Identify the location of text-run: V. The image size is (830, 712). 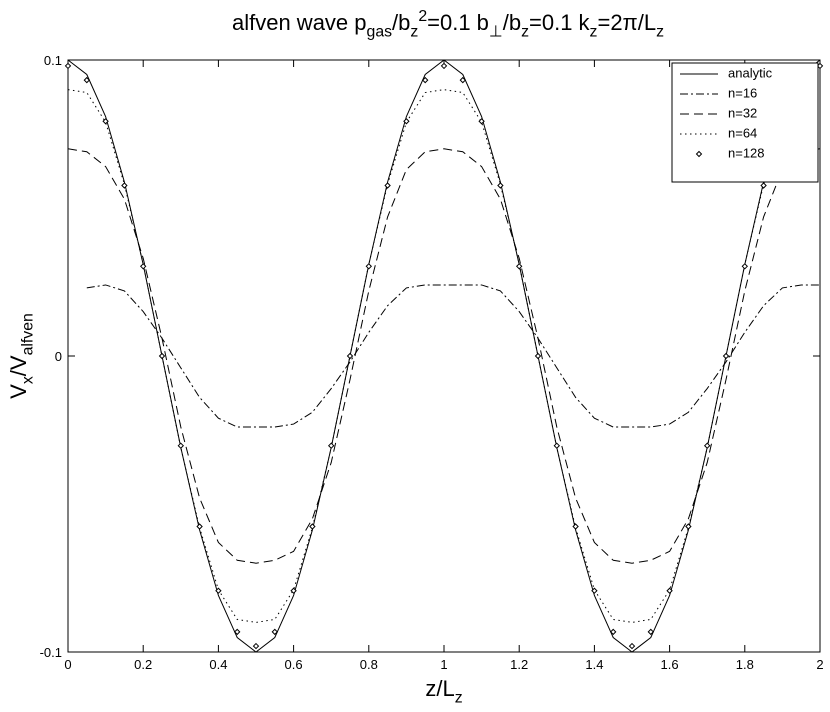
(18, 391).